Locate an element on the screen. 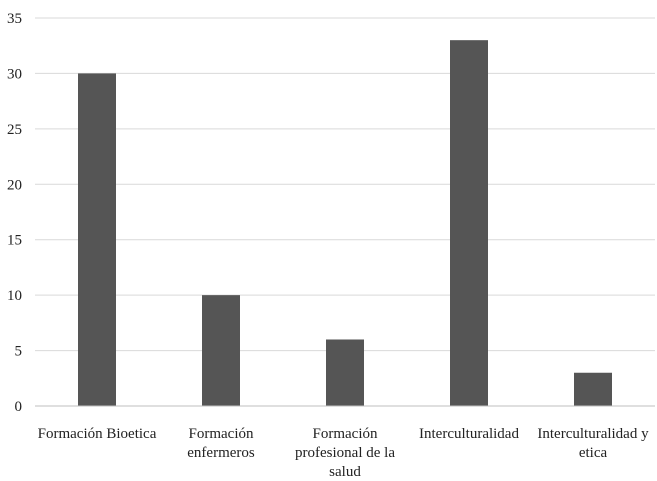 The height and width of the screenshot is (481, 657). x-category-label: Formación Bioetica is located at coordinates (97, 434).